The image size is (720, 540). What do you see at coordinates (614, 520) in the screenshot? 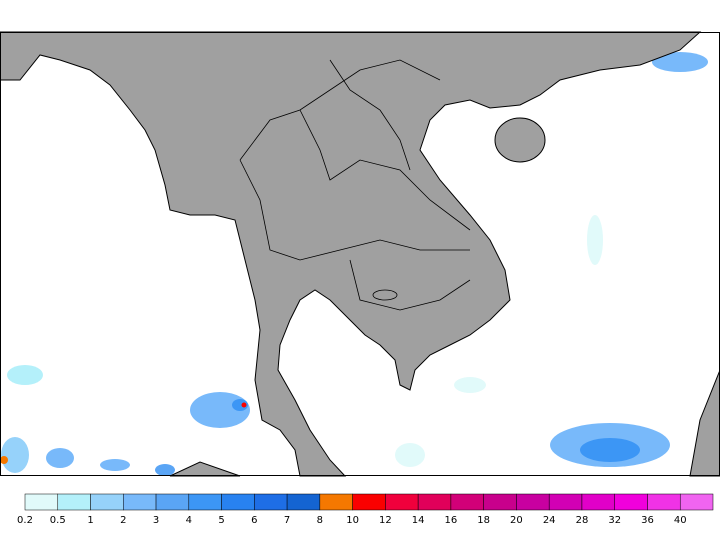
I see `colorbar-label: 32` at bounding box center [614, 520].